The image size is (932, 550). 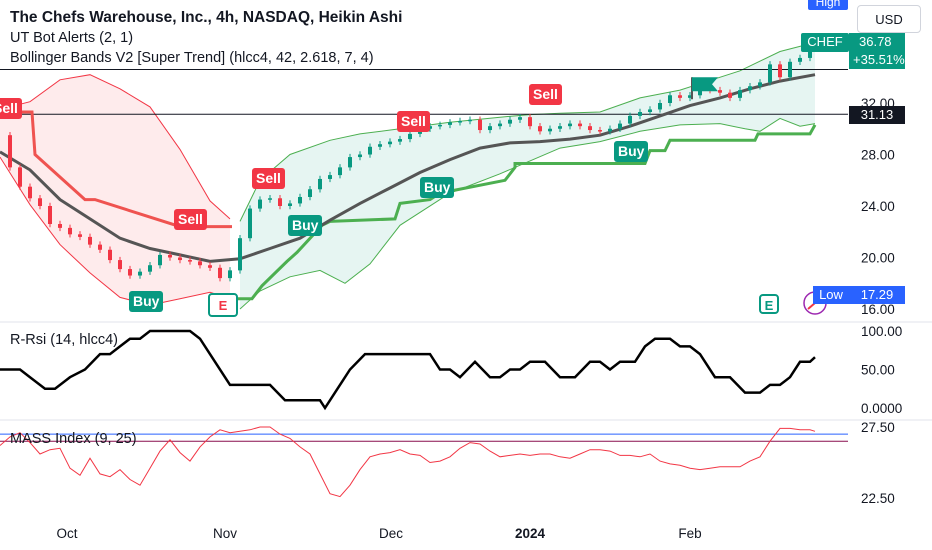 I want to click on indicator-mass-label: MASS Index (9, 25), so click(x=73, y=439).